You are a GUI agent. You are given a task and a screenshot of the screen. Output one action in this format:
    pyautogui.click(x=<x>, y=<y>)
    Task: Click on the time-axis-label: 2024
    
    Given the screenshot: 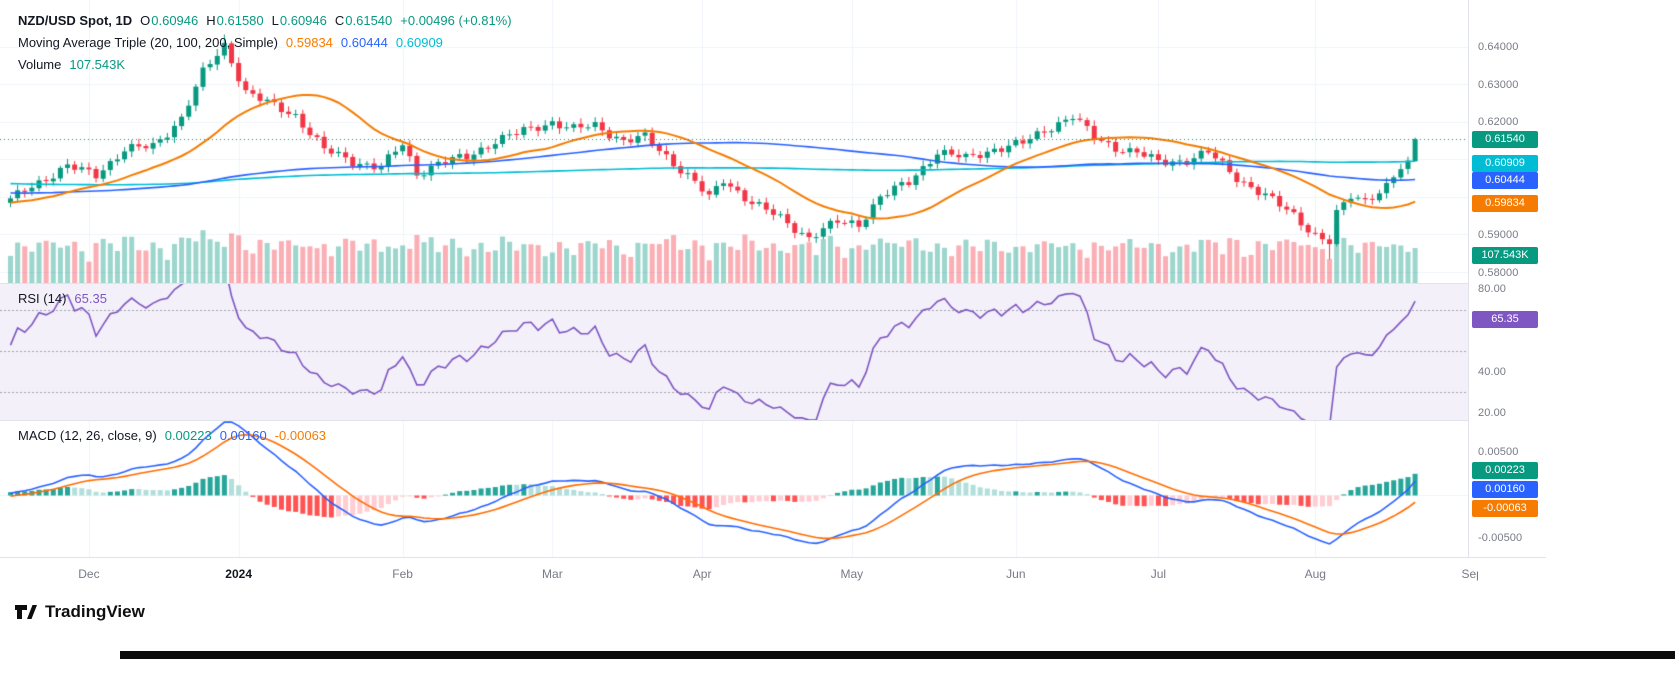 What is the action you would take?
    pyautogui.click(x=239, y=574)
    